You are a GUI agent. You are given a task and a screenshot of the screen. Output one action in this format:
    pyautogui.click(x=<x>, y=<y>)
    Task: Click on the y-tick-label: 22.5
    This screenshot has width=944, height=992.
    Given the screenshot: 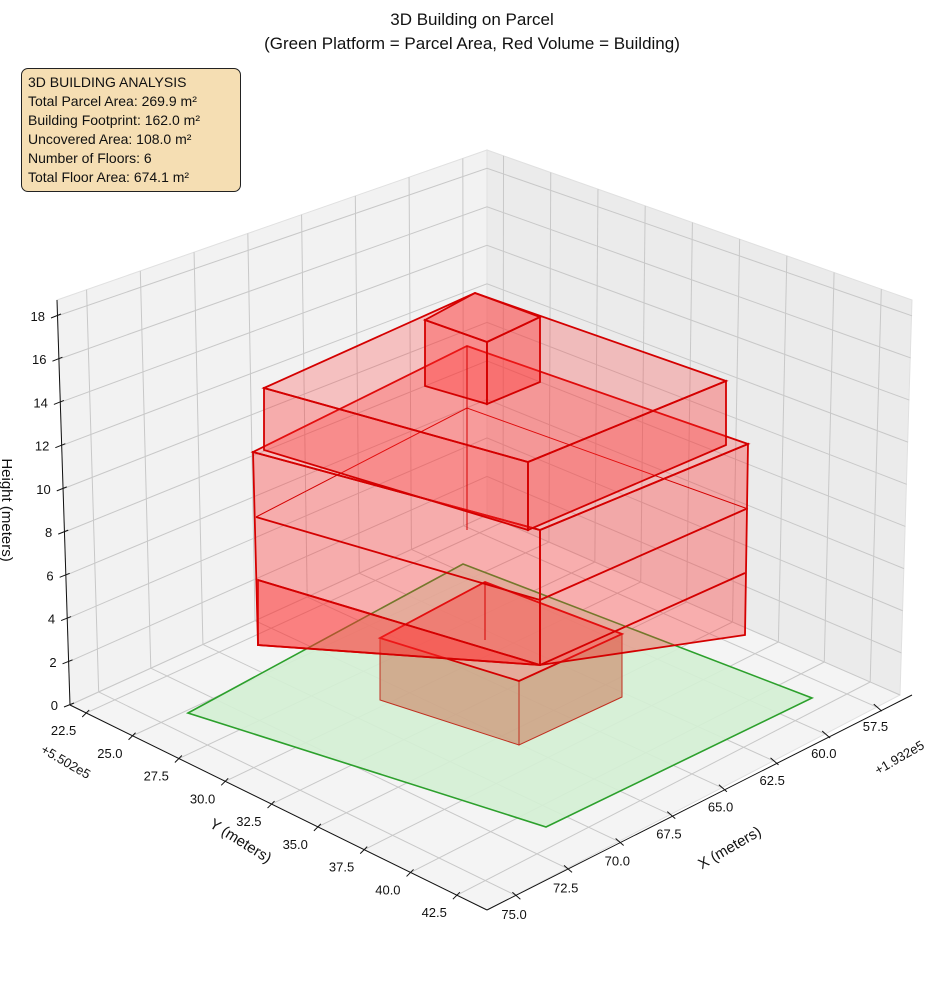 What is the action you would take?
    pyautogui.click(x=63, y=730)
    